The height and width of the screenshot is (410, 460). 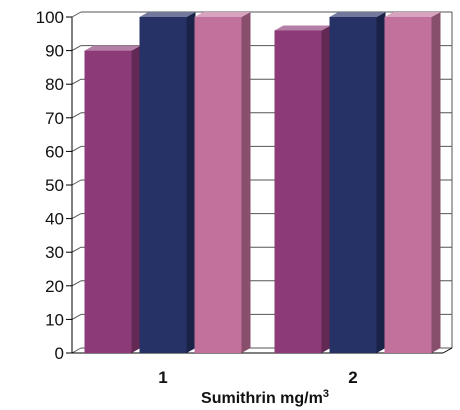 I want to click on x-axis-depth-line, so click(x=447, y=350).